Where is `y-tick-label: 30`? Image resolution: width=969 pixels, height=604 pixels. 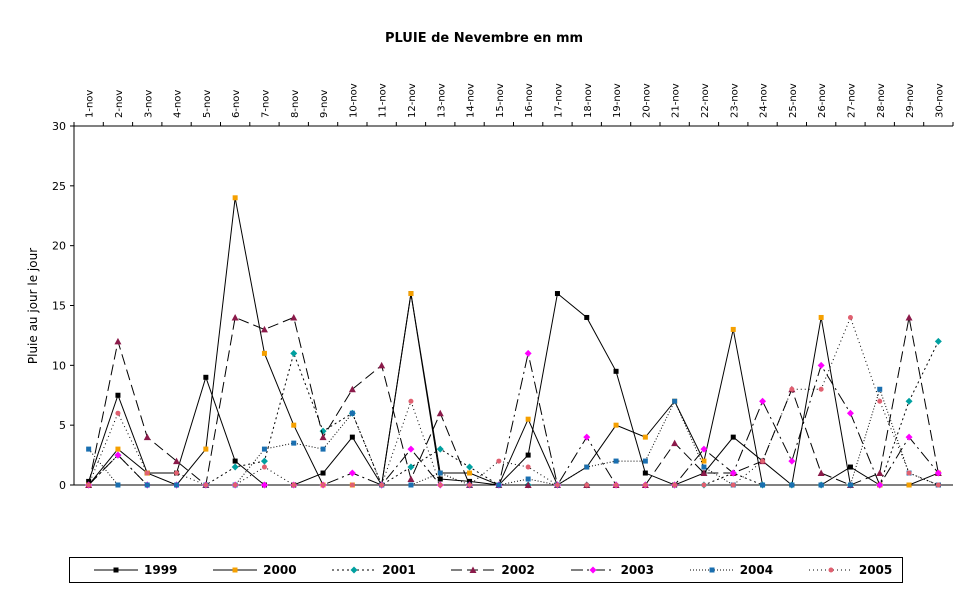
y-tick-label: 30 is located at coordinates (59, 126).